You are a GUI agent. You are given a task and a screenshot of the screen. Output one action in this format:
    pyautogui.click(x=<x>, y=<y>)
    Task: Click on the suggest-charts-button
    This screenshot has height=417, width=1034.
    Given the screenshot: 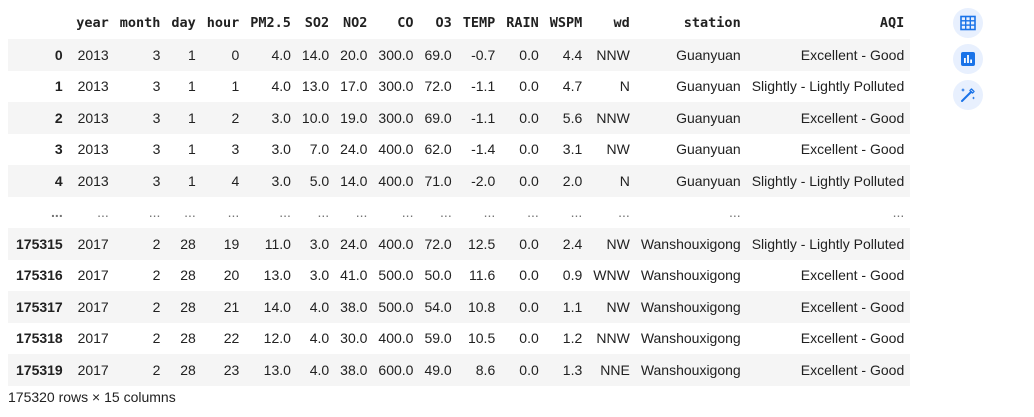 What is the action you would take?
    pyautogui.click(x=968, y=59)
    